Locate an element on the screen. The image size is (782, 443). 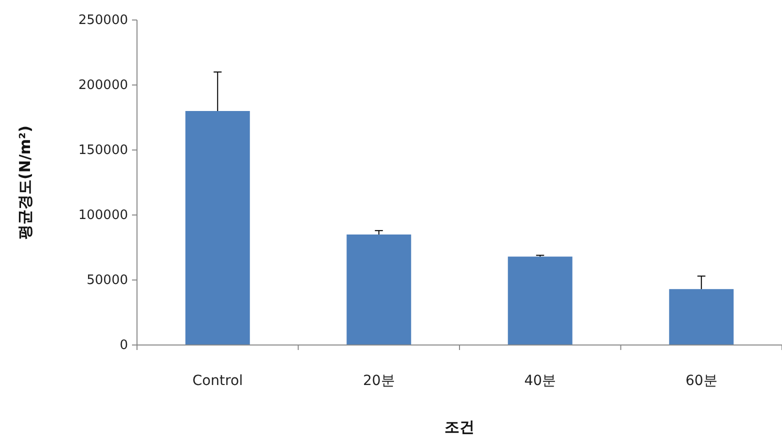
x-tick-label: 60분 is located at coordinates (701, 381).